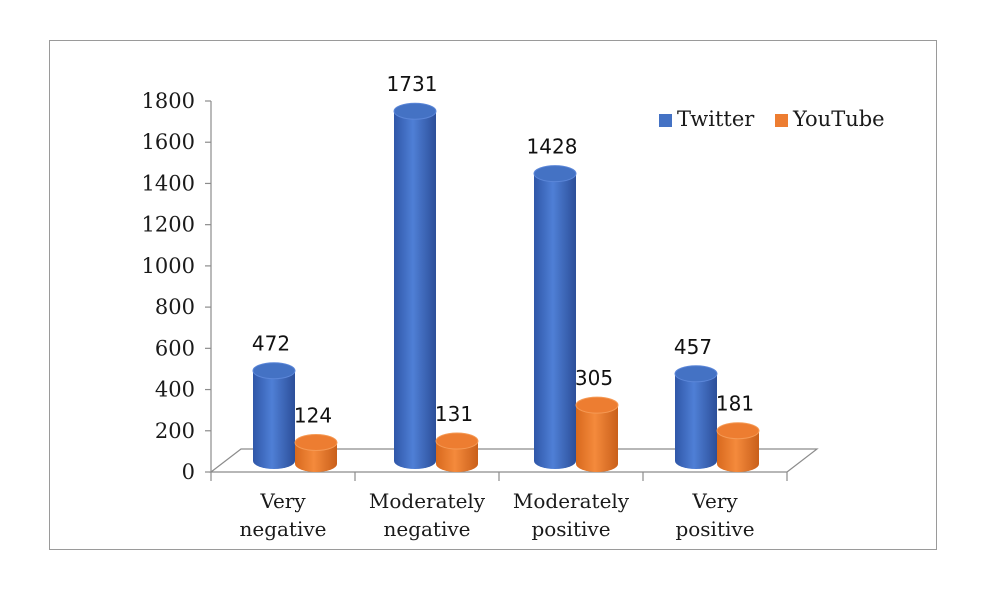  What do you see at coordinates (735, 404) in the screenshot?
I see `data-label: 181` at bounding box center [735, 404].